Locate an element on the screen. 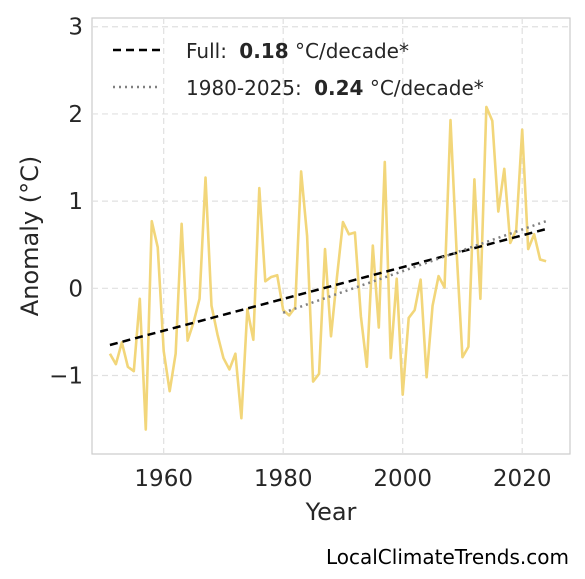 Image resolution: width=585 pixels, height=579 pixels. y-tick-label: 3 is located at coordinates (75, 28).